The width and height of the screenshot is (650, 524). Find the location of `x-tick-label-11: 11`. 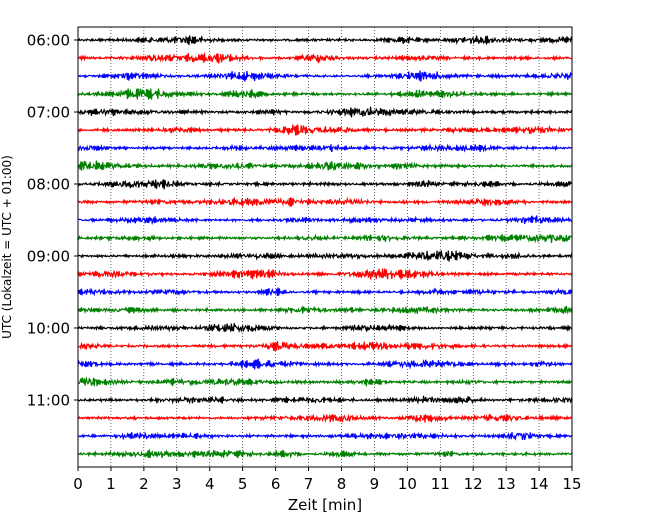

x-tick-label-11: 11 is located at coordinates (440, 484).